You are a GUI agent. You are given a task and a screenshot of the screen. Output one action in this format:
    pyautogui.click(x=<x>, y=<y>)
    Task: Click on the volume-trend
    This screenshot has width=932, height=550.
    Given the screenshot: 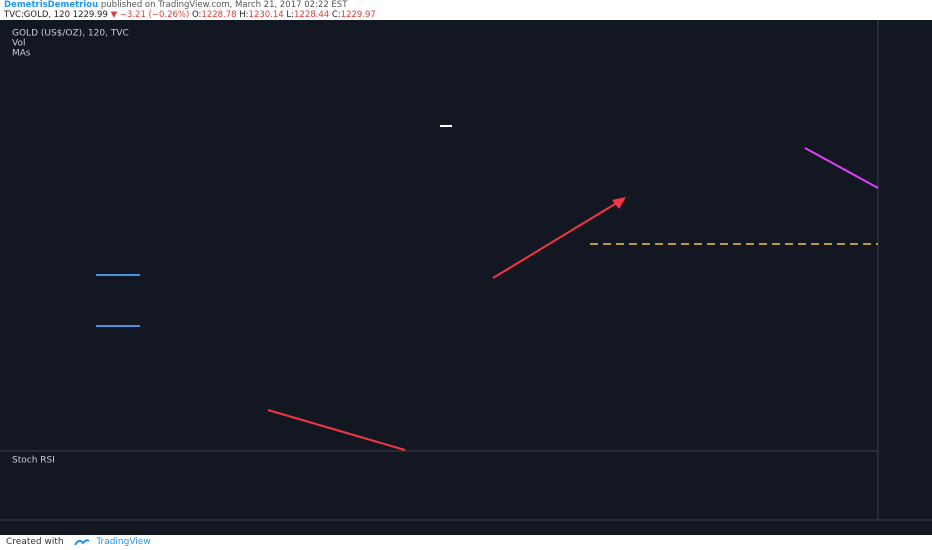 What is the action you would take?
    pyautogui.click(x=336, y=430)
    